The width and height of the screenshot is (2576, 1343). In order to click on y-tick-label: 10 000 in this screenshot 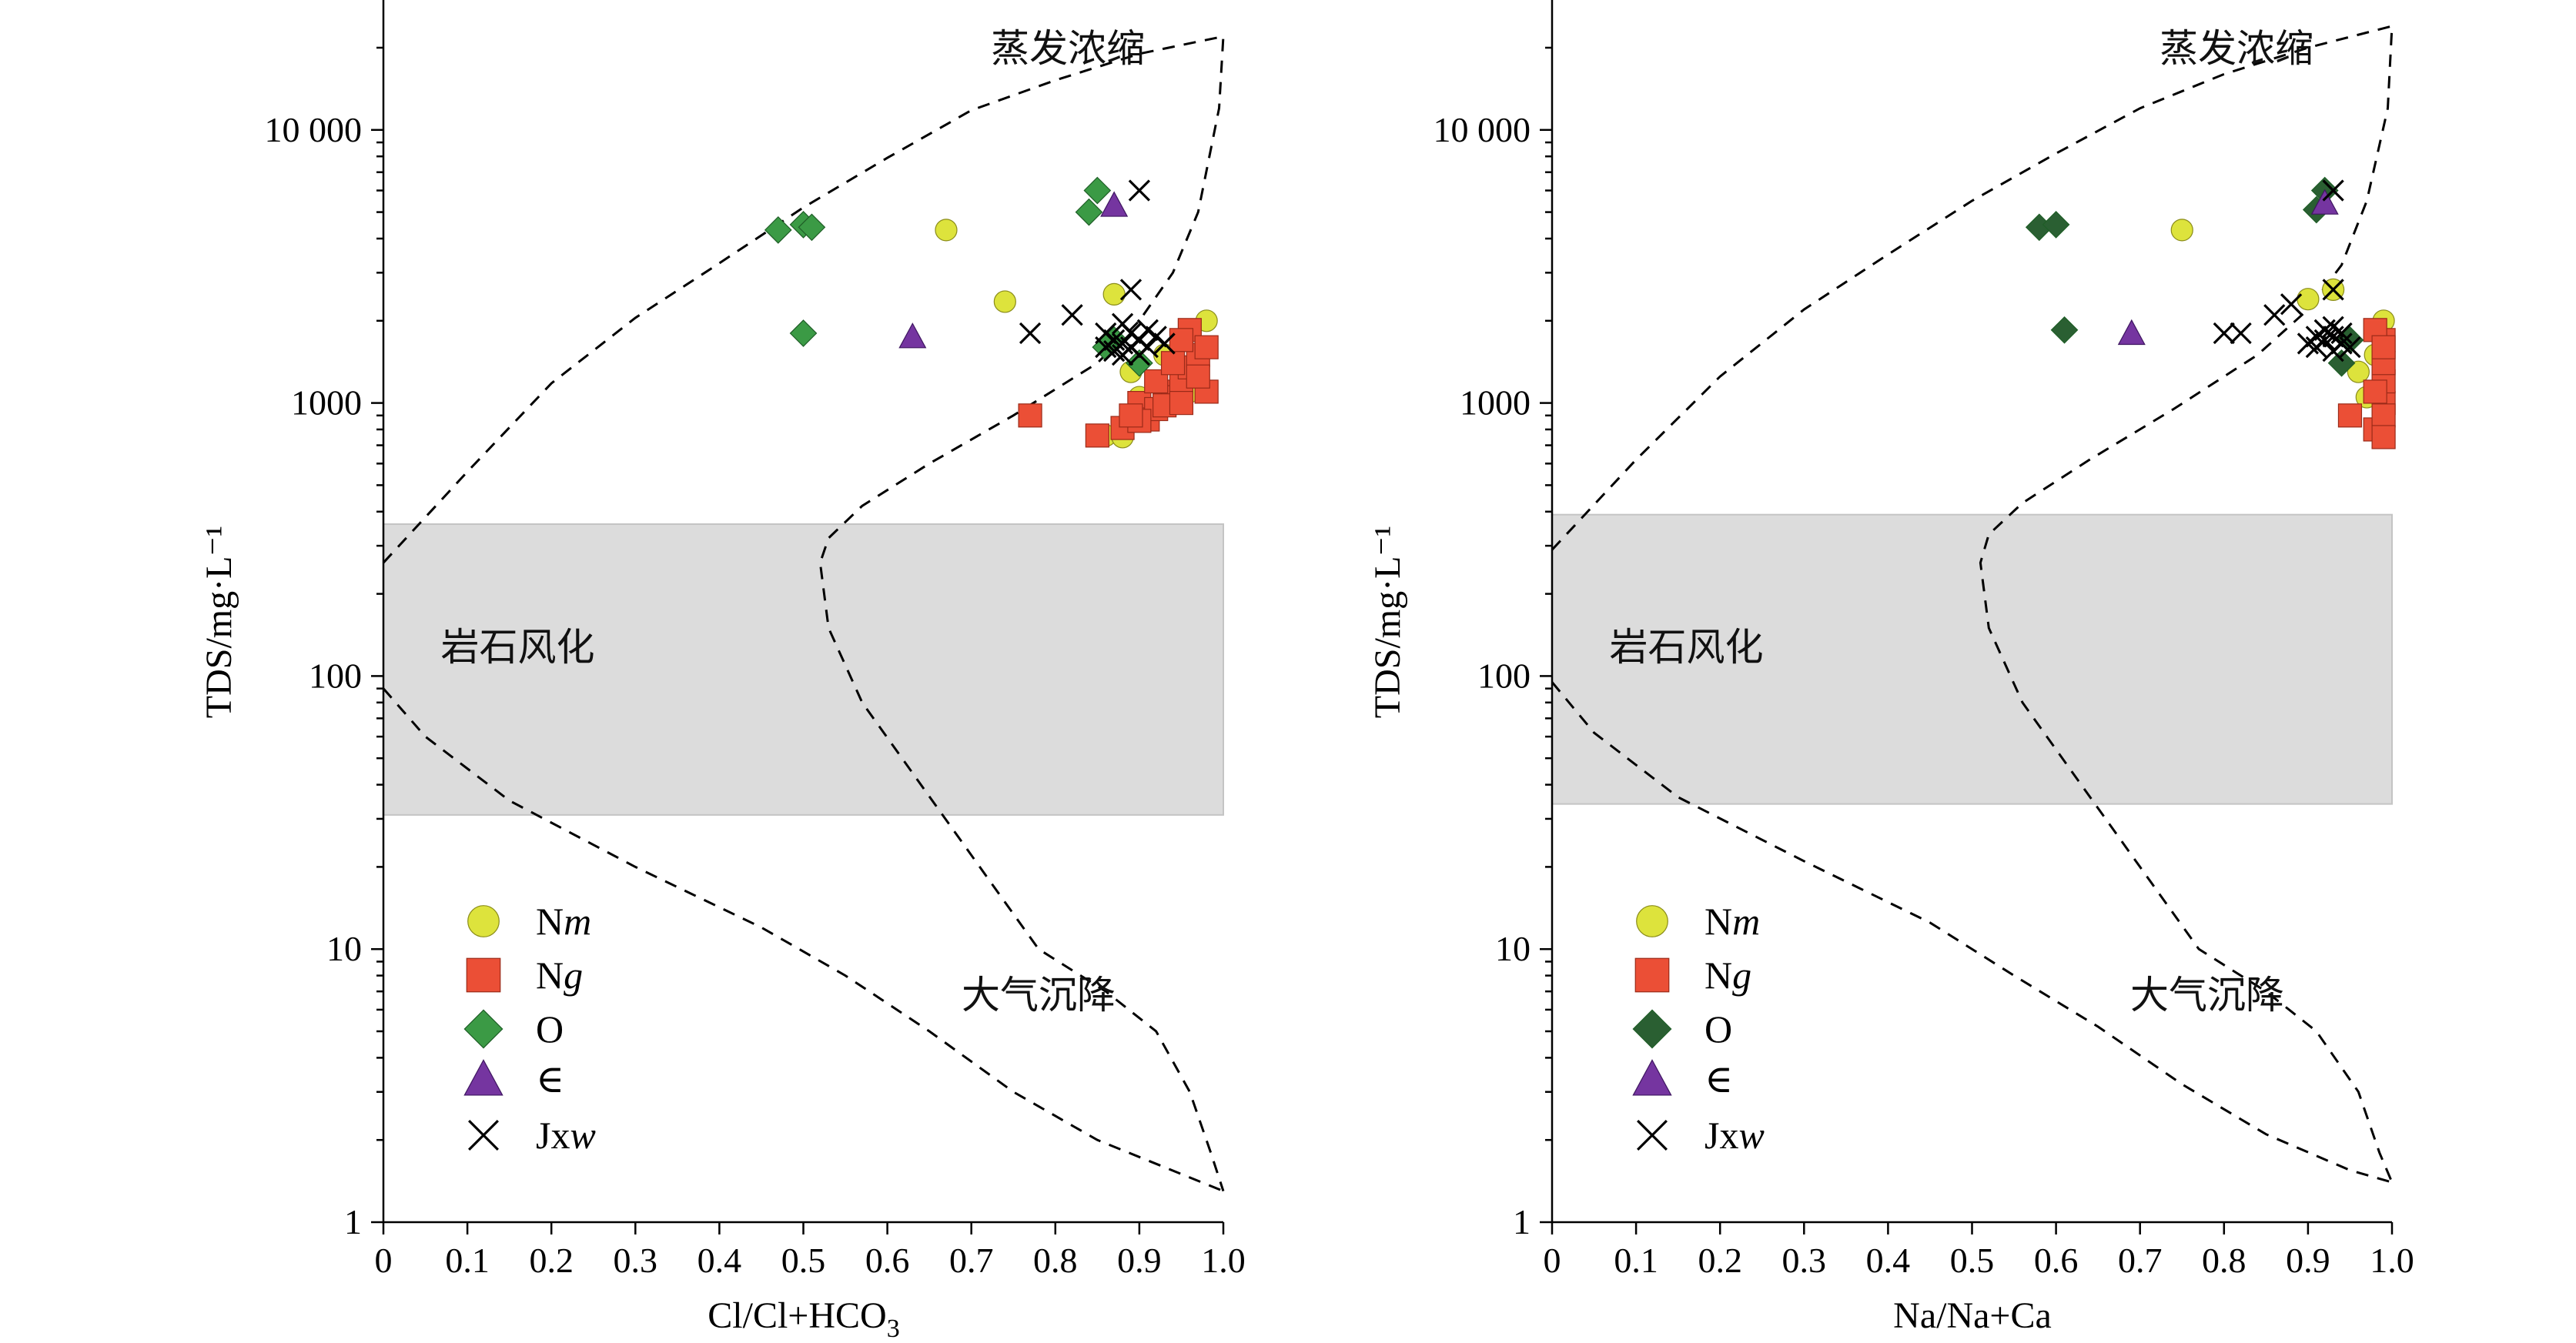, I will do `click(1483, 129)`.